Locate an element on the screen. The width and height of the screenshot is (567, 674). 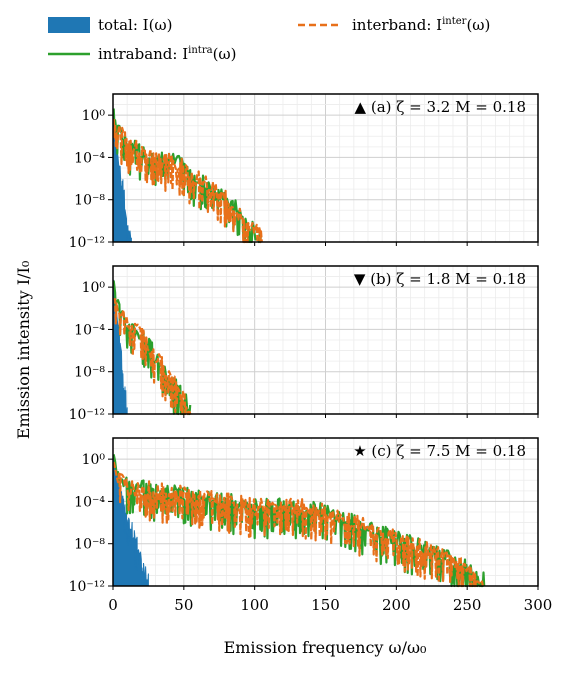
x-tick-label: 250 is located at coordinates (467, 605).